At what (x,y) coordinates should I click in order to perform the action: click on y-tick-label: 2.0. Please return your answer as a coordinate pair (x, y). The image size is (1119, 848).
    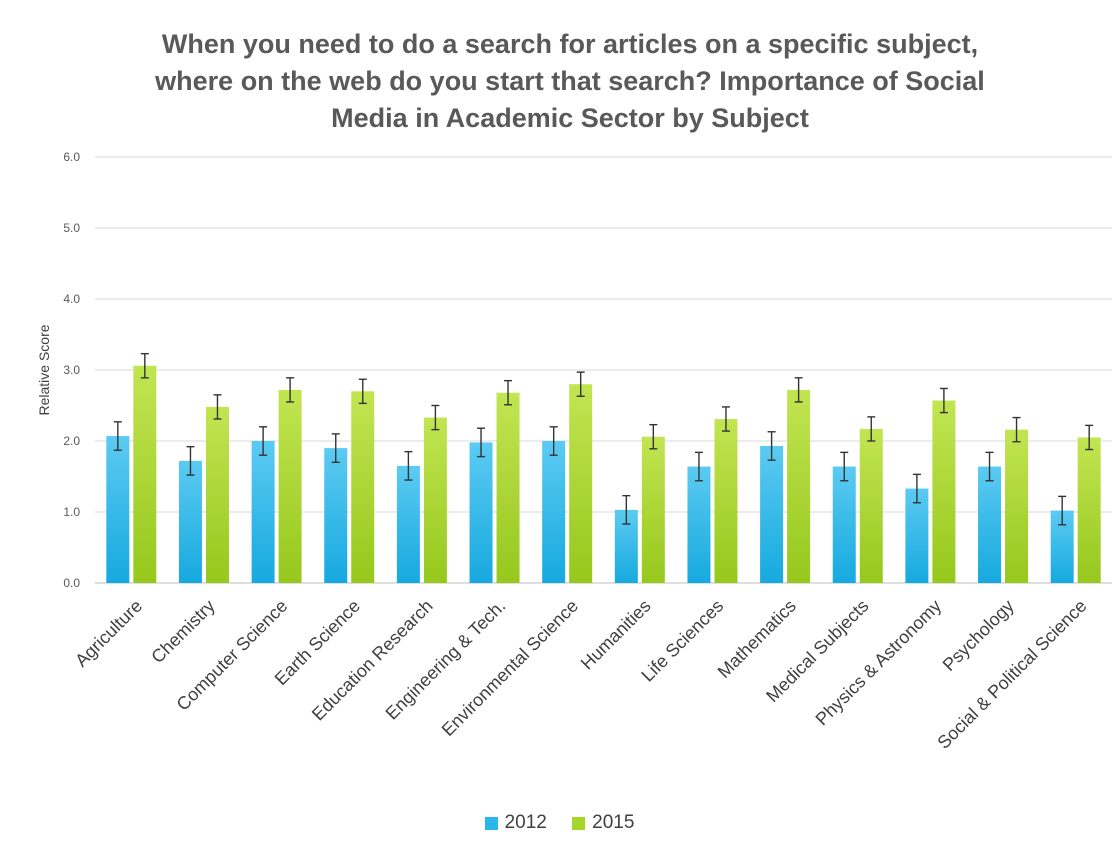
    Looking at the image, I should click on (71, 441).